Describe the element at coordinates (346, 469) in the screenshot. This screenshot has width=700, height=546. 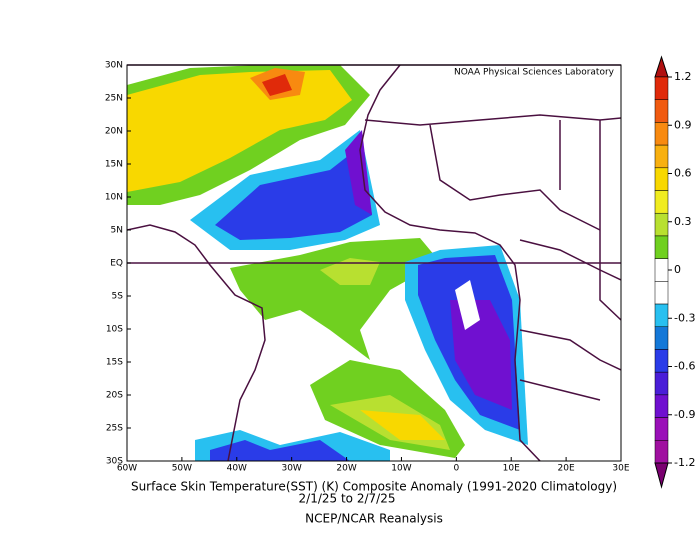
I see `lon-label: 20W` at that location.